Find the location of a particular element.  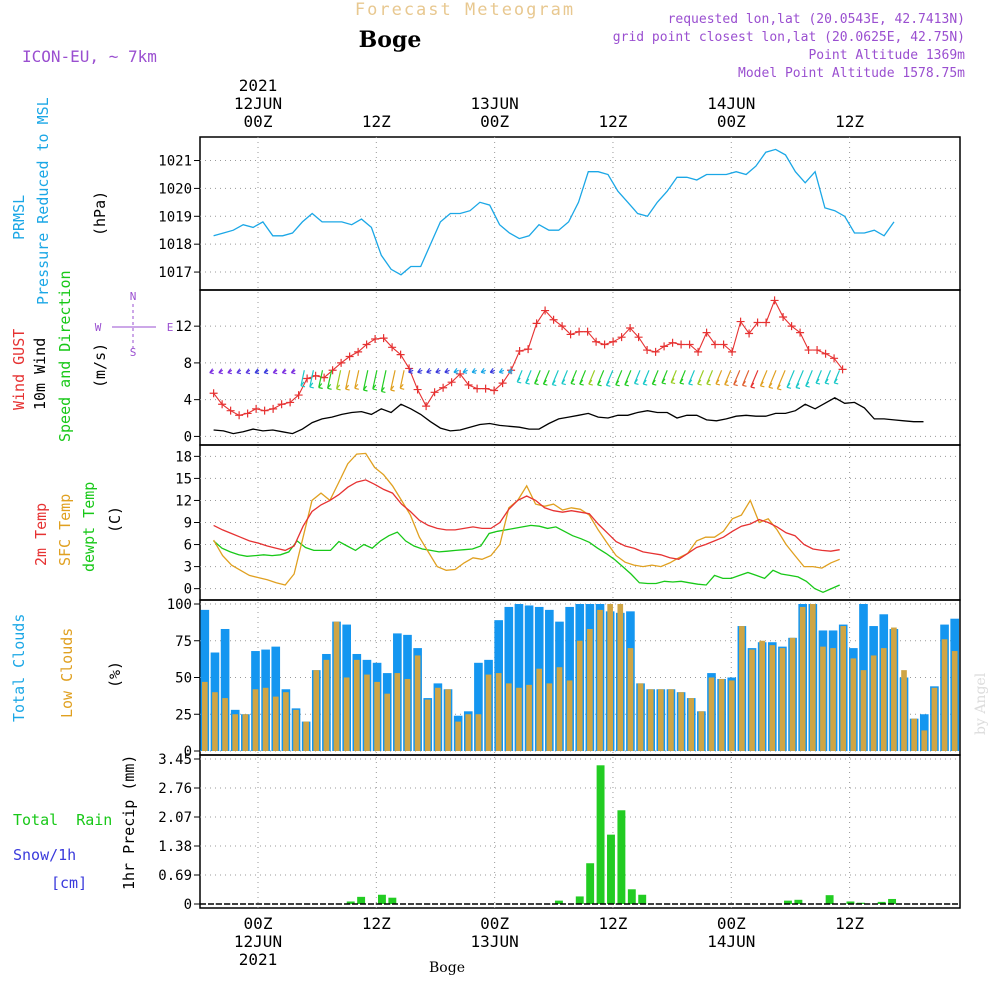

rain-label: Total Rain is located at coordinates (62, 820).